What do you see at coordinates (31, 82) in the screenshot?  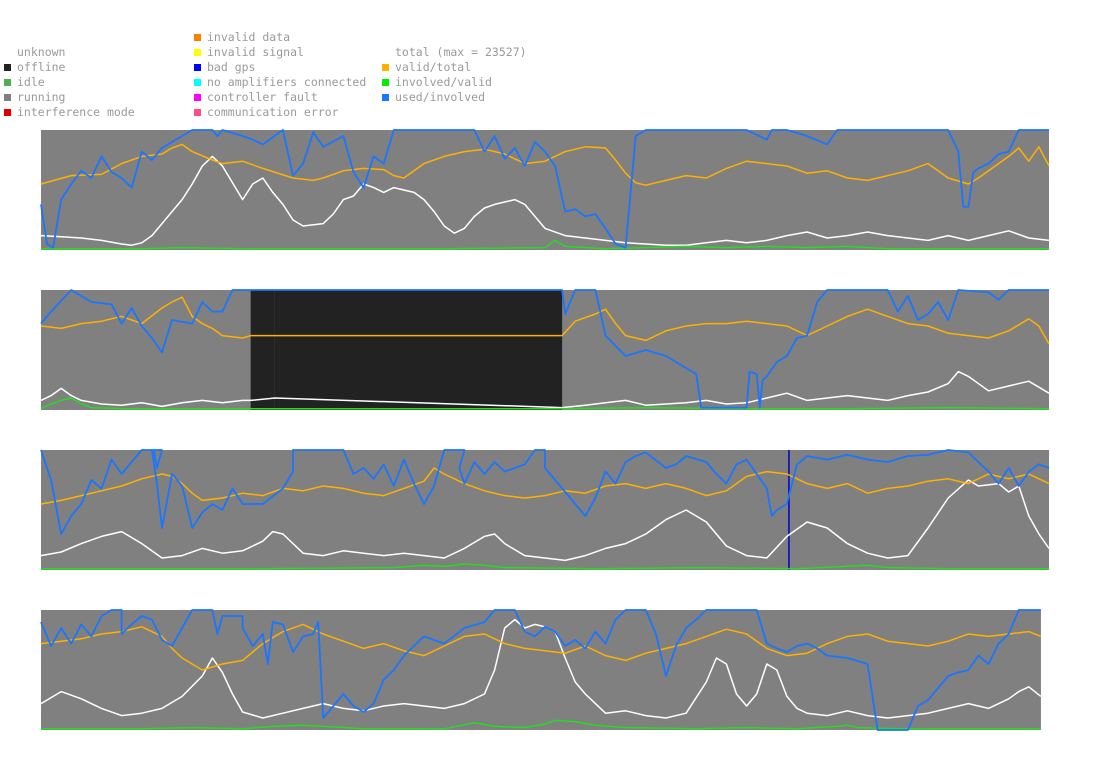 I see `legend-label: idle` at bounding box center [31, 82].